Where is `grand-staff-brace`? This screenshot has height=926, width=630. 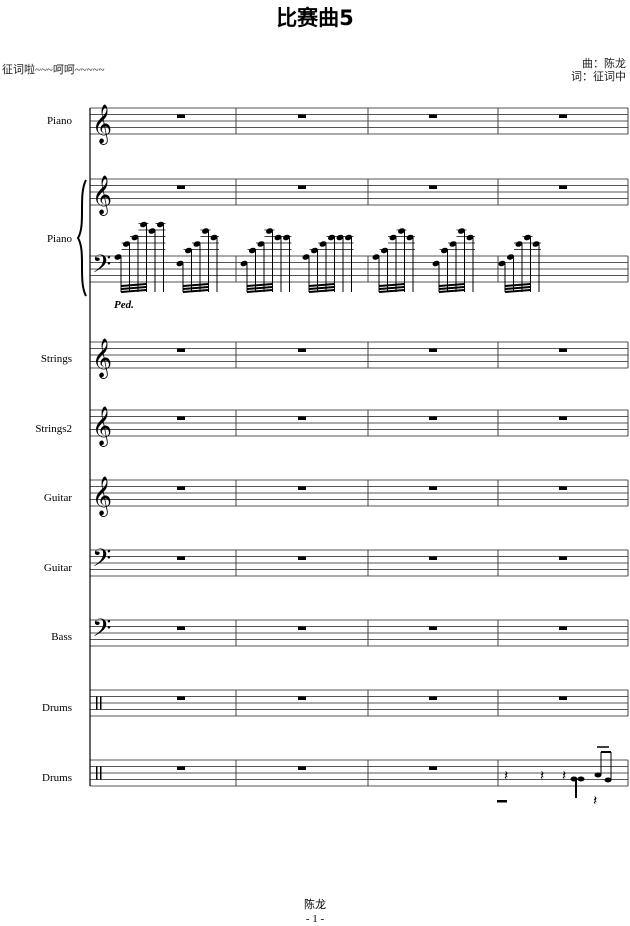 grand-staff-brace is located at coordinates (81, 238).